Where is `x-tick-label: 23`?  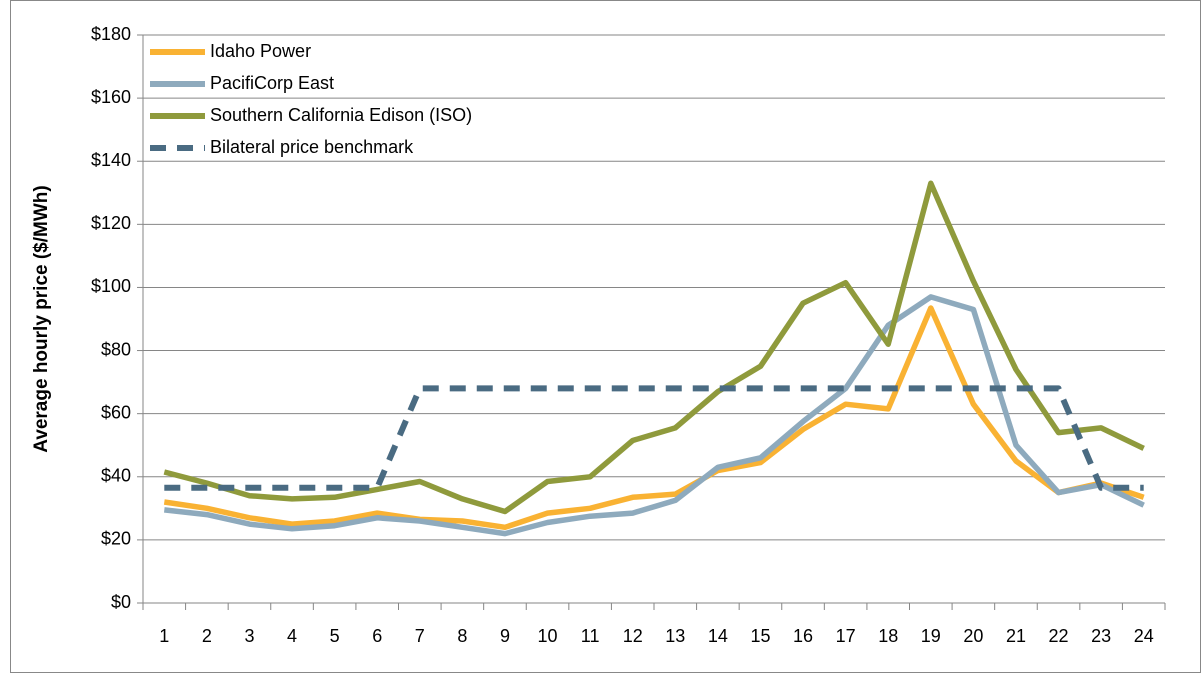 x-tick-label: 23 is located at coordinates (1101, 636).